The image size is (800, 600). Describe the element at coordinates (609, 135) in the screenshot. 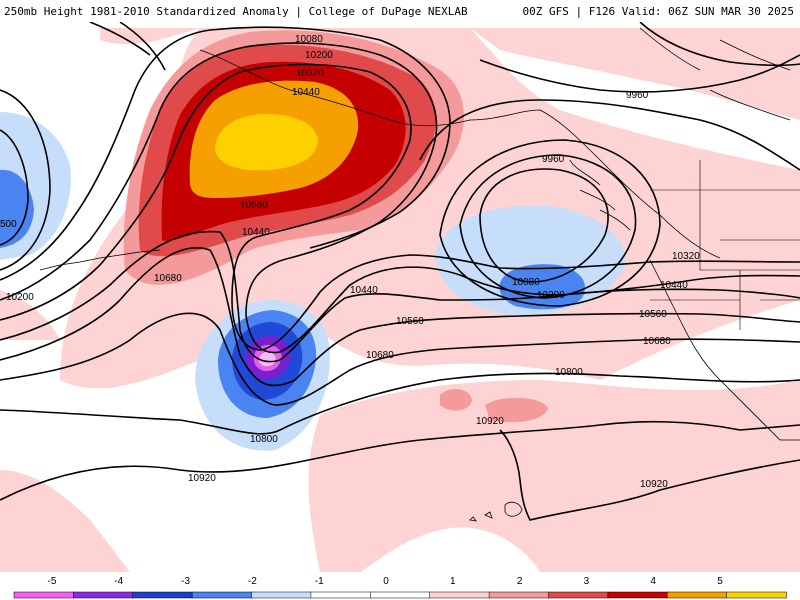

I see `contour-10320-east` at that location.